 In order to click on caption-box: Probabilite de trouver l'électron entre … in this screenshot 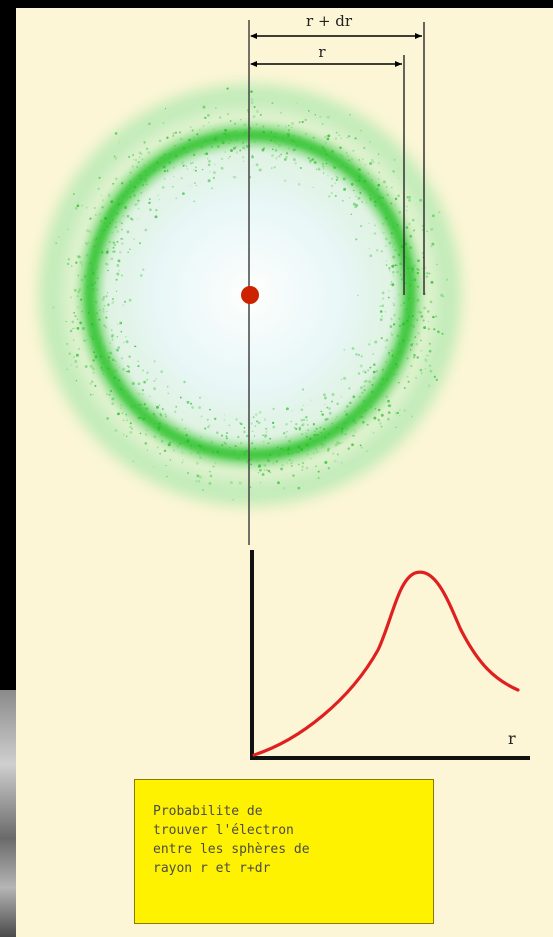, I will do `click(284, 851)`.